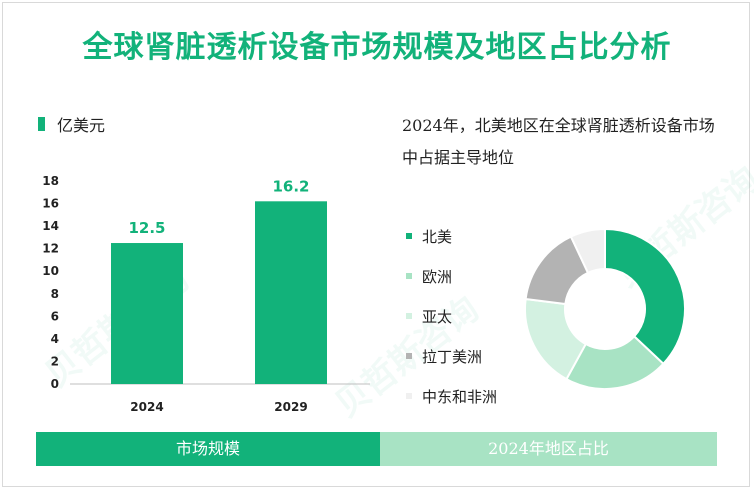 The width and height of the screenshot is (754, 491). What do you see at coordinates (55, 339) in the screenshot?
I see `y-tick-label: 4` at bounding box center [55, 339].